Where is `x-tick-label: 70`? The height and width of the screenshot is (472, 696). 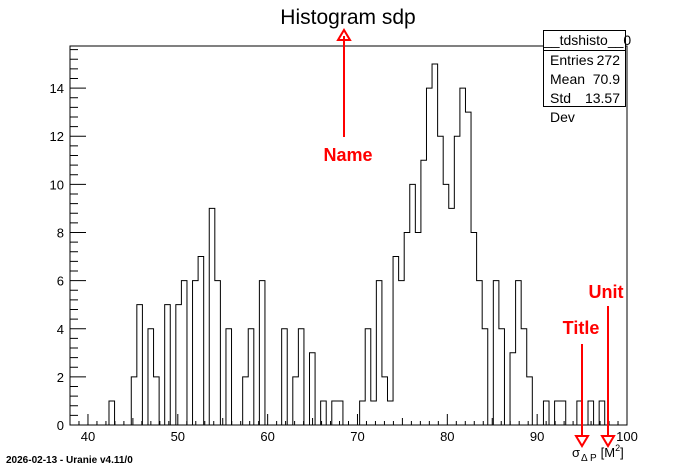 x-tick-label: 70 is located at coordinates (357, 436).